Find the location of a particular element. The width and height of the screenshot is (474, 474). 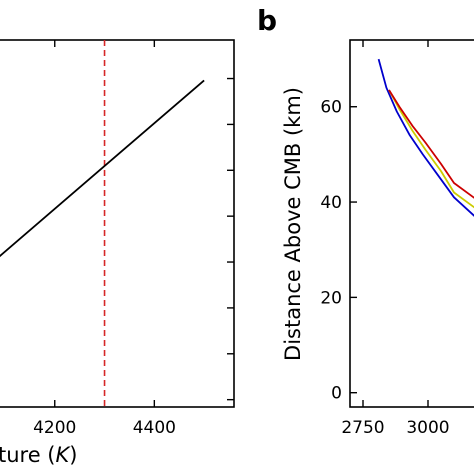

panel-b-y-tick-label: 0 is located at coordinates (336, 394).